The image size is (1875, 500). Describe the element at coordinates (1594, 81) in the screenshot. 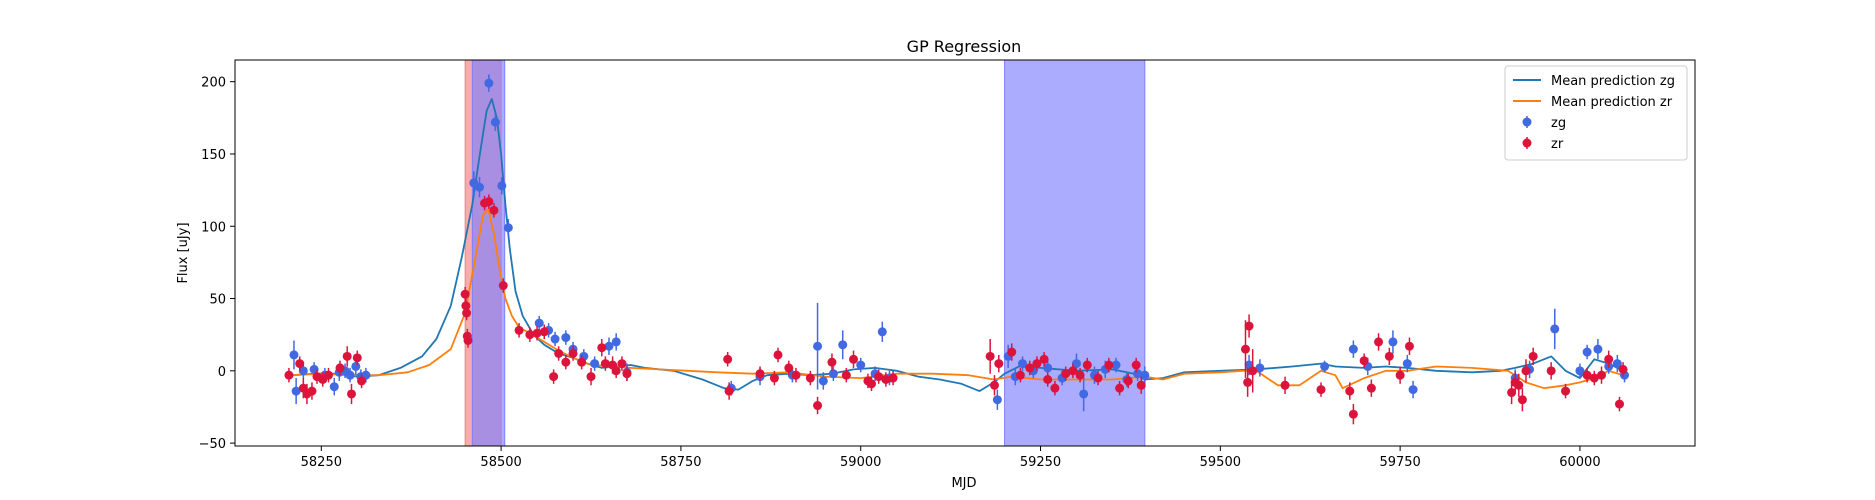

I see `legend-item-mean-prediction-zg: Mean prediction zg` at that location.